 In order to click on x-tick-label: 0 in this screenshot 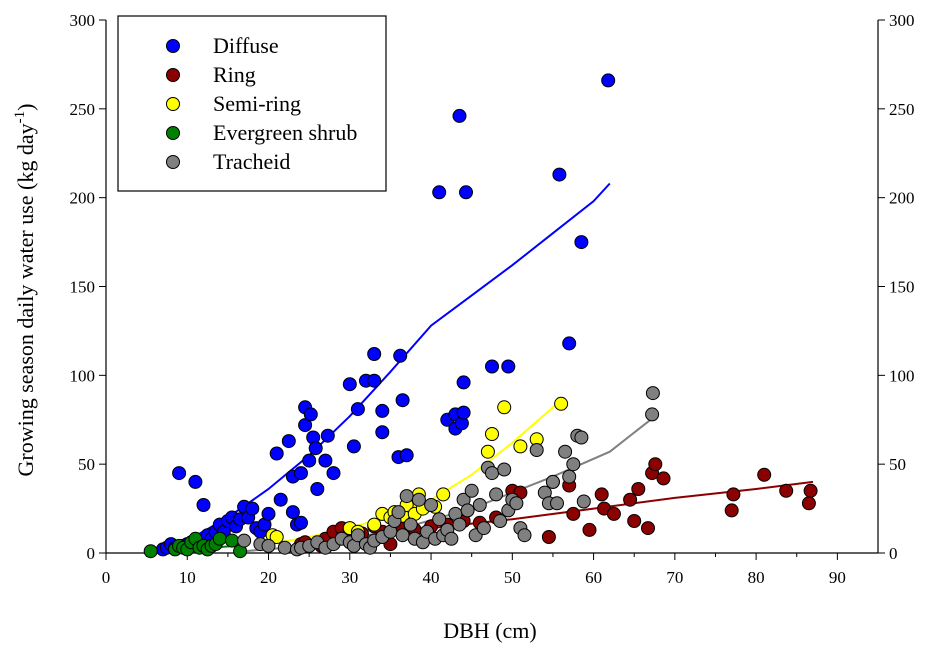, I will do `click(106, 577)`.